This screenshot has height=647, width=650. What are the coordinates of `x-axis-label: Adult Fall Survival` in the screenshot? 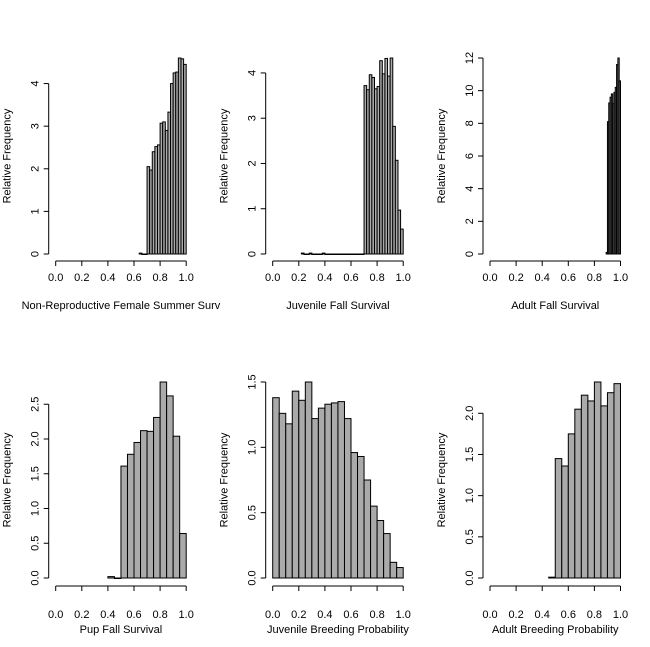 It's located at (555, 306).